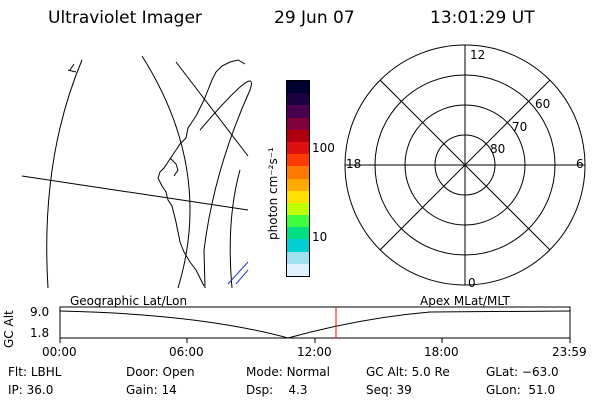 The width and height of the screenshot is (600, 400). I want to click on info-gain: Gain: 14, so click(151, 390).